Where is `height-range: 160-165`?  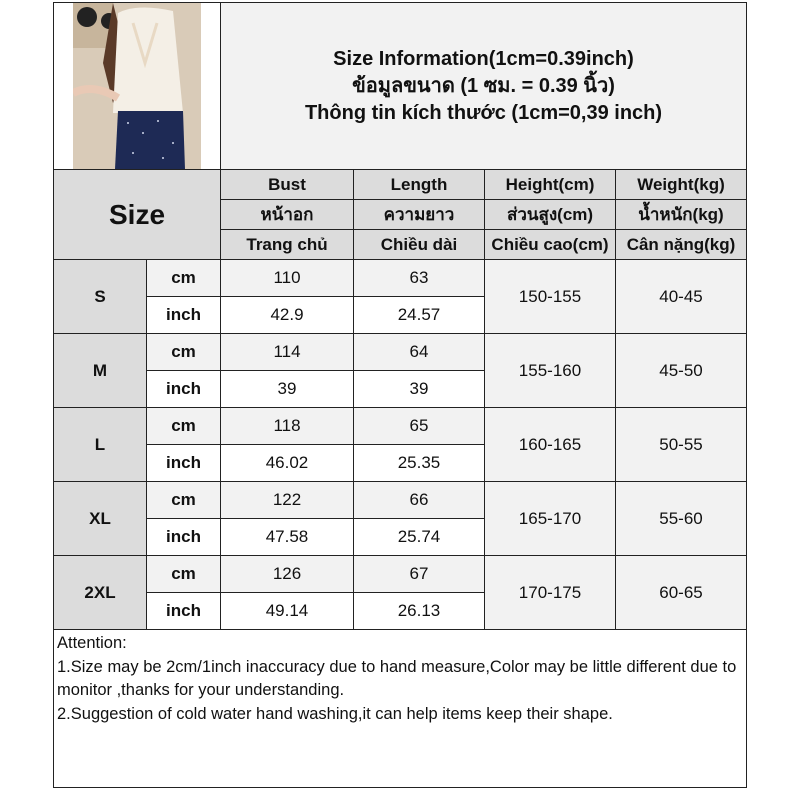 height-range: 160-165 is located at coordinates (550, 444).